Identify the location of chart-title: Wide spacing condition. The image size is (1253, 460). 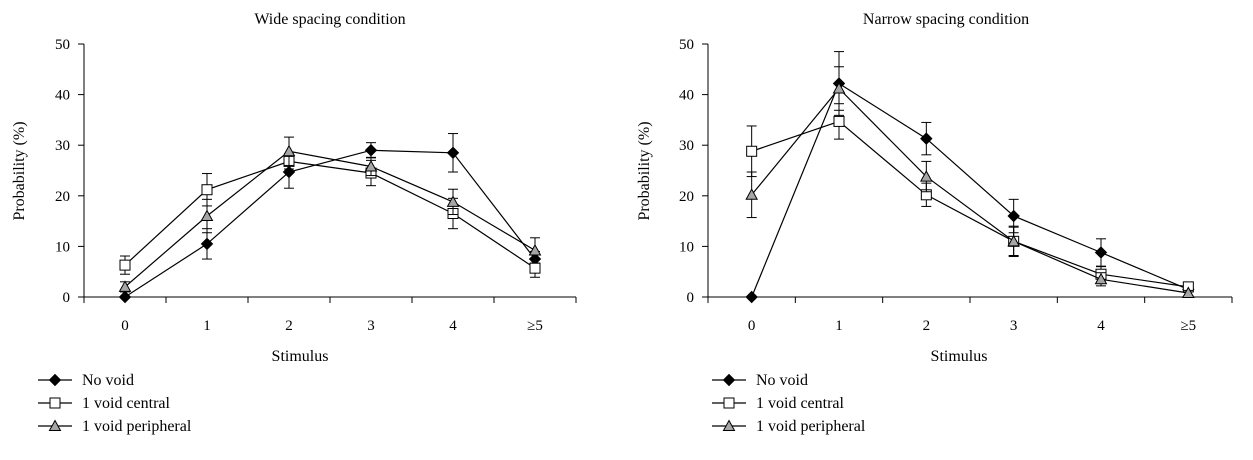
(329, 19).